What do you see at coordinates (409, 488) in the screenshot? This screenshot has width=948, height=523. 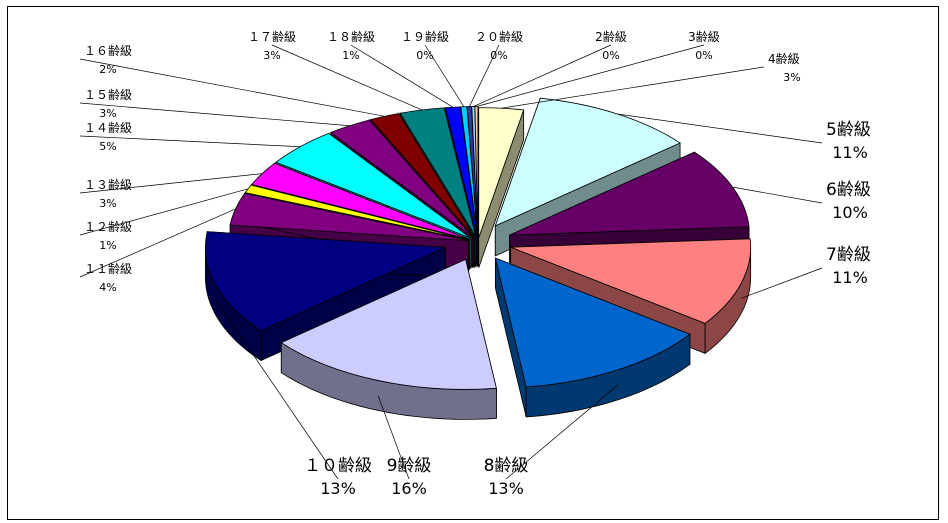 I see `slice-label-pct: 16%` at bounding box center [409, 488].